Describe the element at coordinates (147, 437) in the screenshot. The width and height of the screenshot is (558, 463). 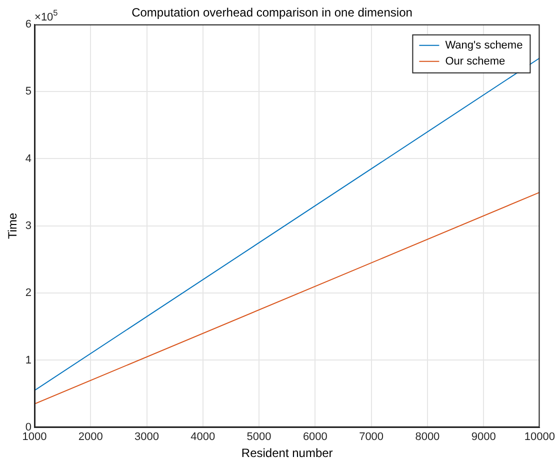
I see `x-tick-label: 3000` at that location.